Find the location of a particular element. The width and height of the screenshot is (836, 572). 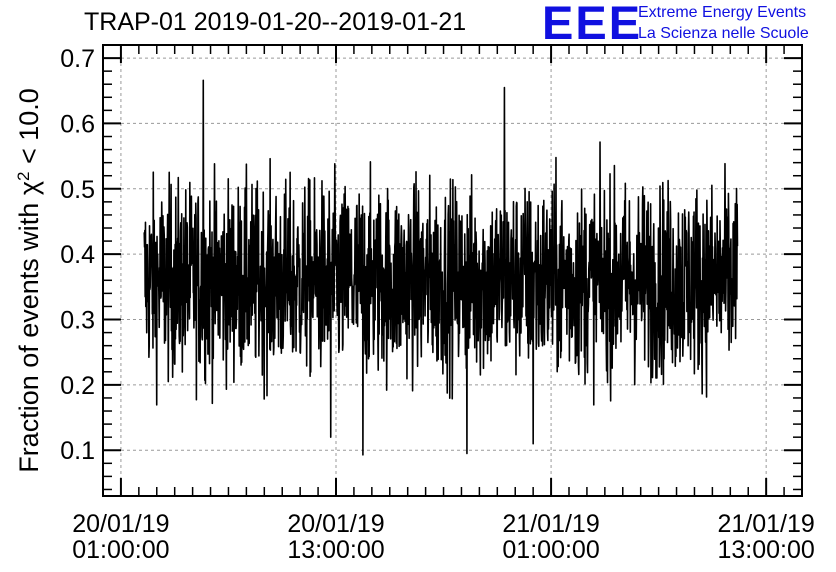

y-axis-title-main: Fraction of events with χ is located at coordinates (29, 327).